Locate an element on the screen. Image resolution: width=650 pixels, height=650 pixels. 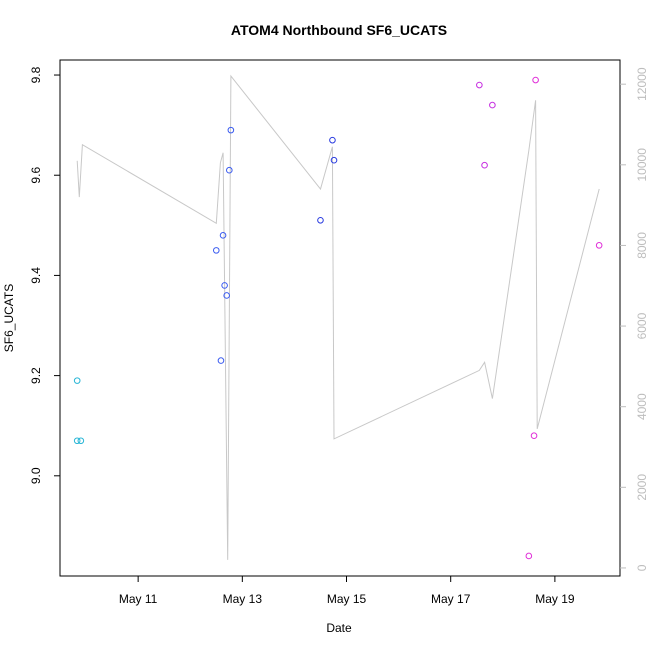
y2-tick-label: 12000 is located at coordinates (642, 84).